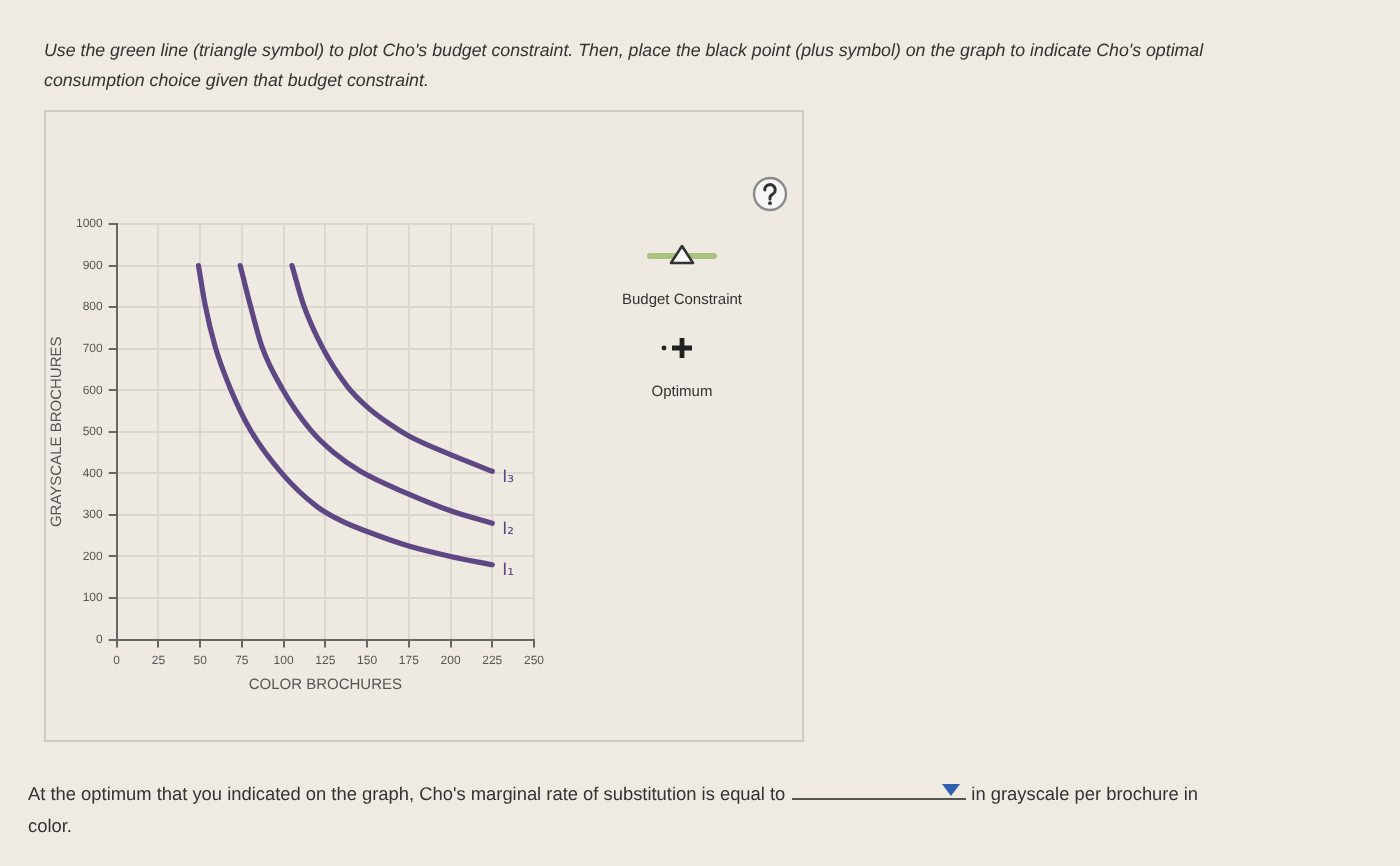  Describe the element at coordinates (508, 529) in the screenshot. I see `series-label: I₂` at that location.